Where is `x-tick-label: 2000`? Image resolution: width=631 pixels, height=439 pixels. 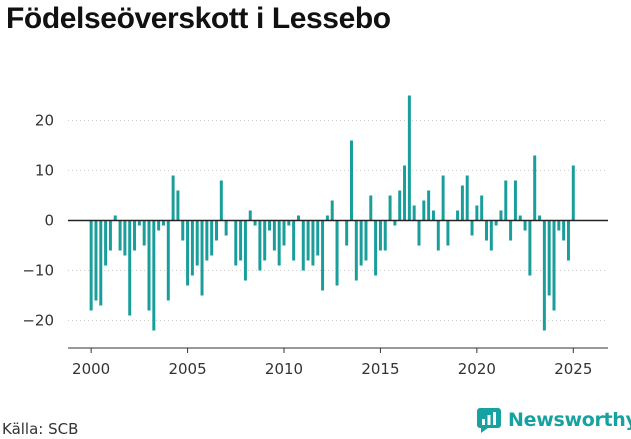 x-tick-label: 2000 is located at coordinates (91, 369).